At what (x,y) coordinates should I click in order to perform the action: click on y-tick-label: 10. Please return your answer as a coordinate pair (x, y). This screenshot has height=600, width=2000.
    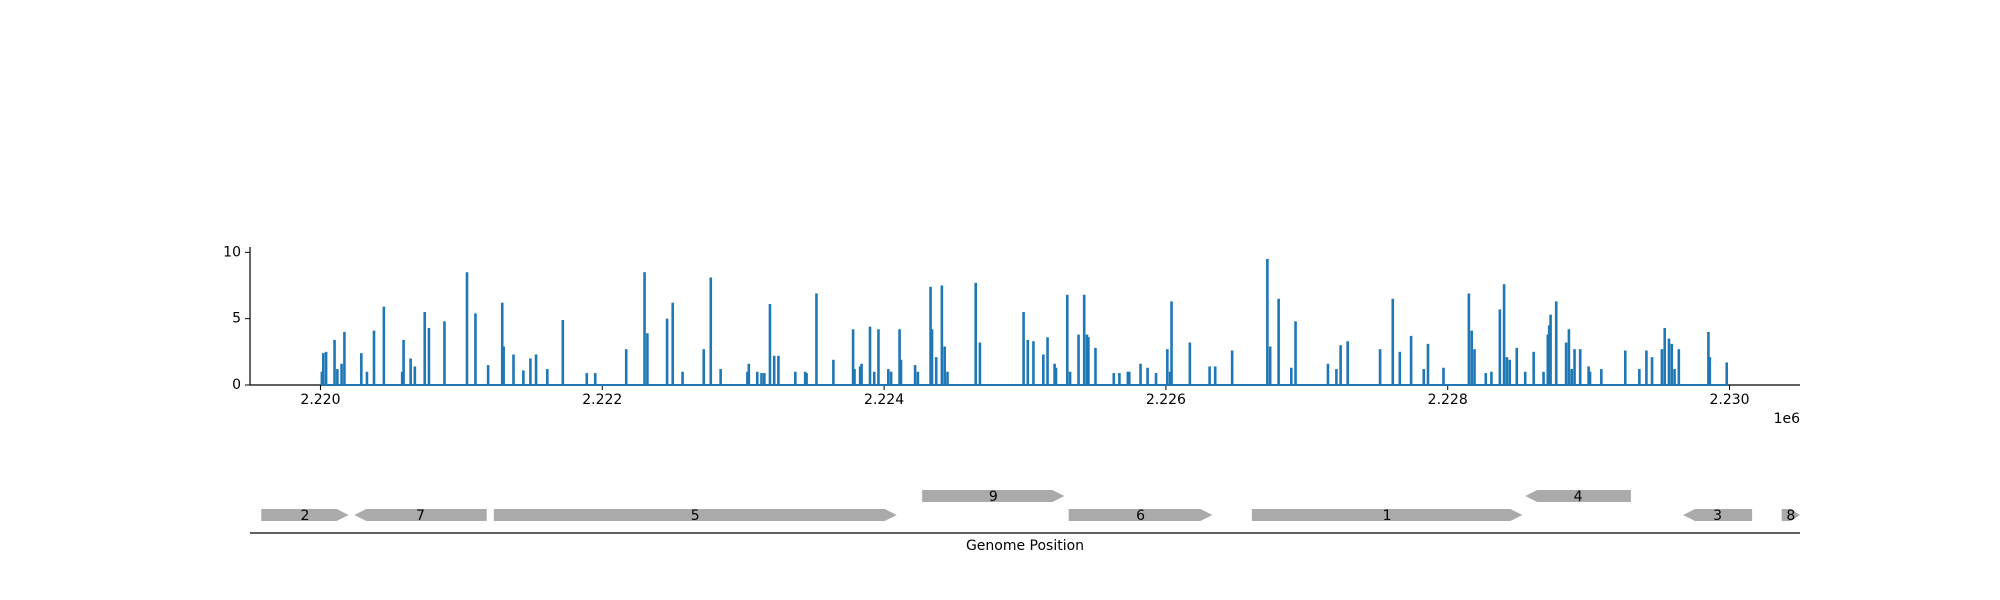
    Looking at the image, I should click on (232, 252).